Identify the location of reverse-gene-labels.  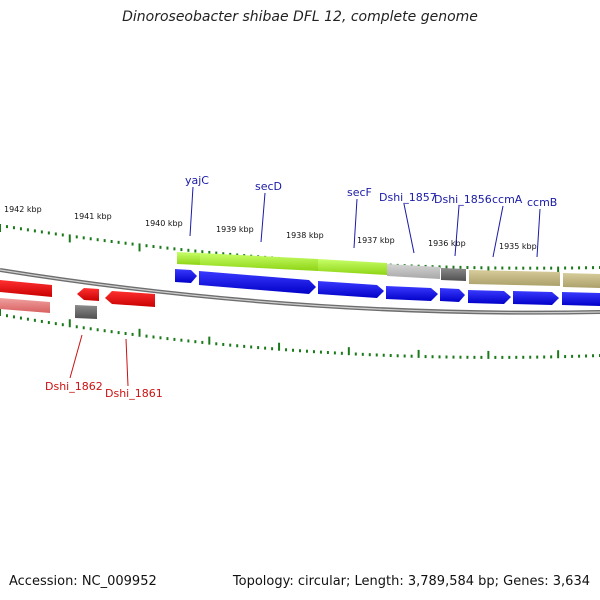
(99, 360).